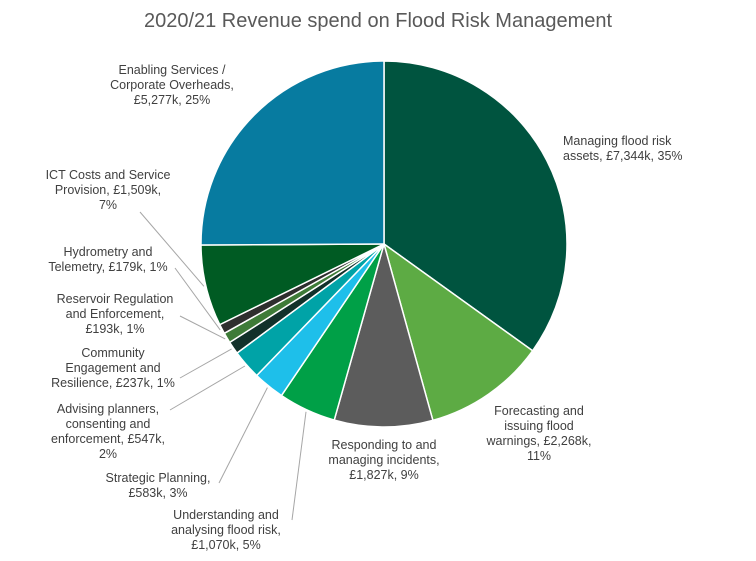  I want to click on leader-line-advising-planners-consenting-and-enforcement, so click(207, 388).